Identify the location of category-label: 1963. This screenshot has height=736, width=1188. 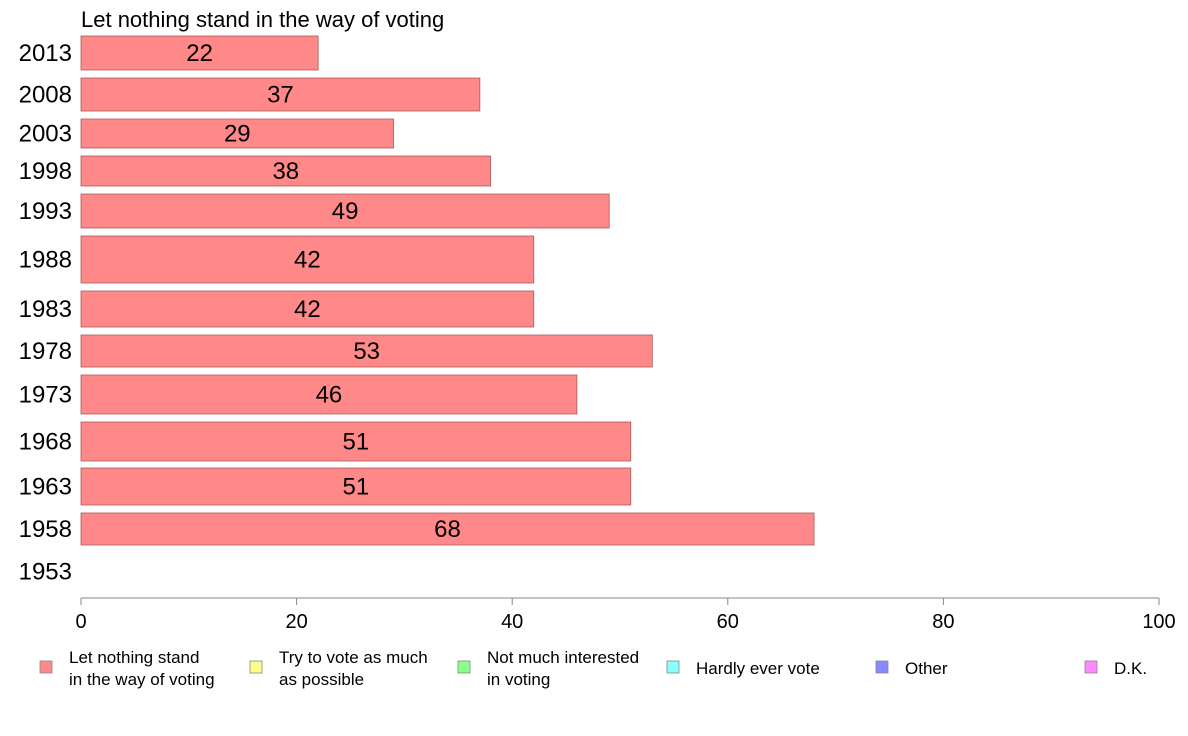
(45, 487).